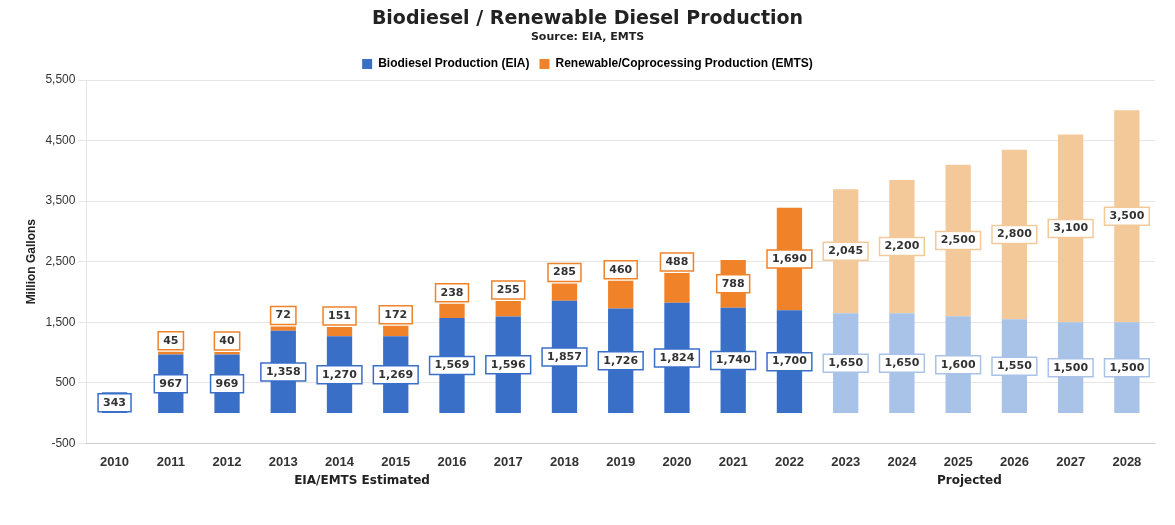  What do you see at coordinates (30, 261) in the screenshot?
I see `y-axis-title: Million Gallons` at bounding box center [30, 261].